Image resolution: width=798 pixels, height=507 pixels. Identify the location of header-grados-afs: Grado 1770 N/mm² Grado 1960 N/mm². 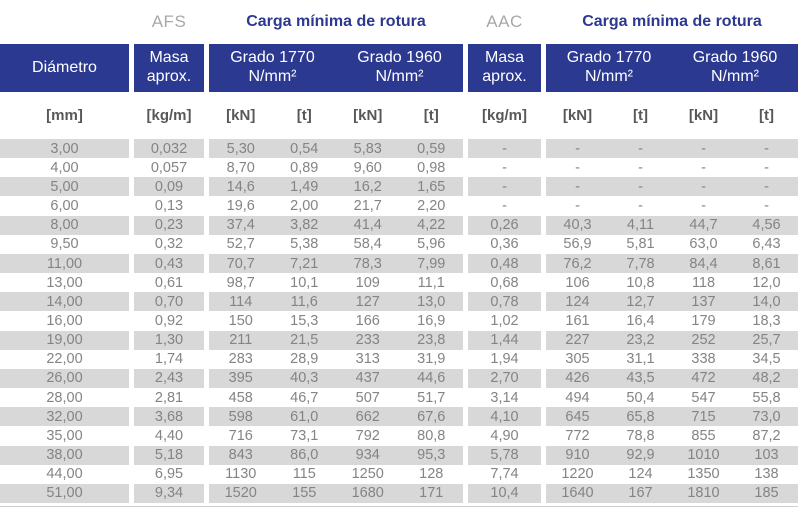
(336, 68).